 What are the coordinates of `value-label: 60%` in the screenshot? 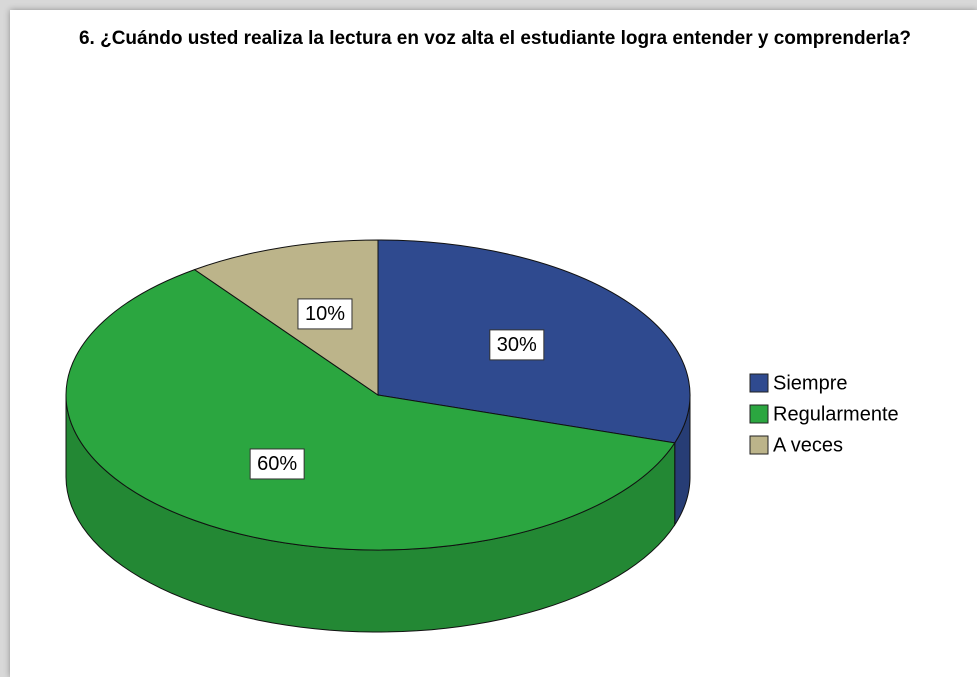 It's located at (277, 464).